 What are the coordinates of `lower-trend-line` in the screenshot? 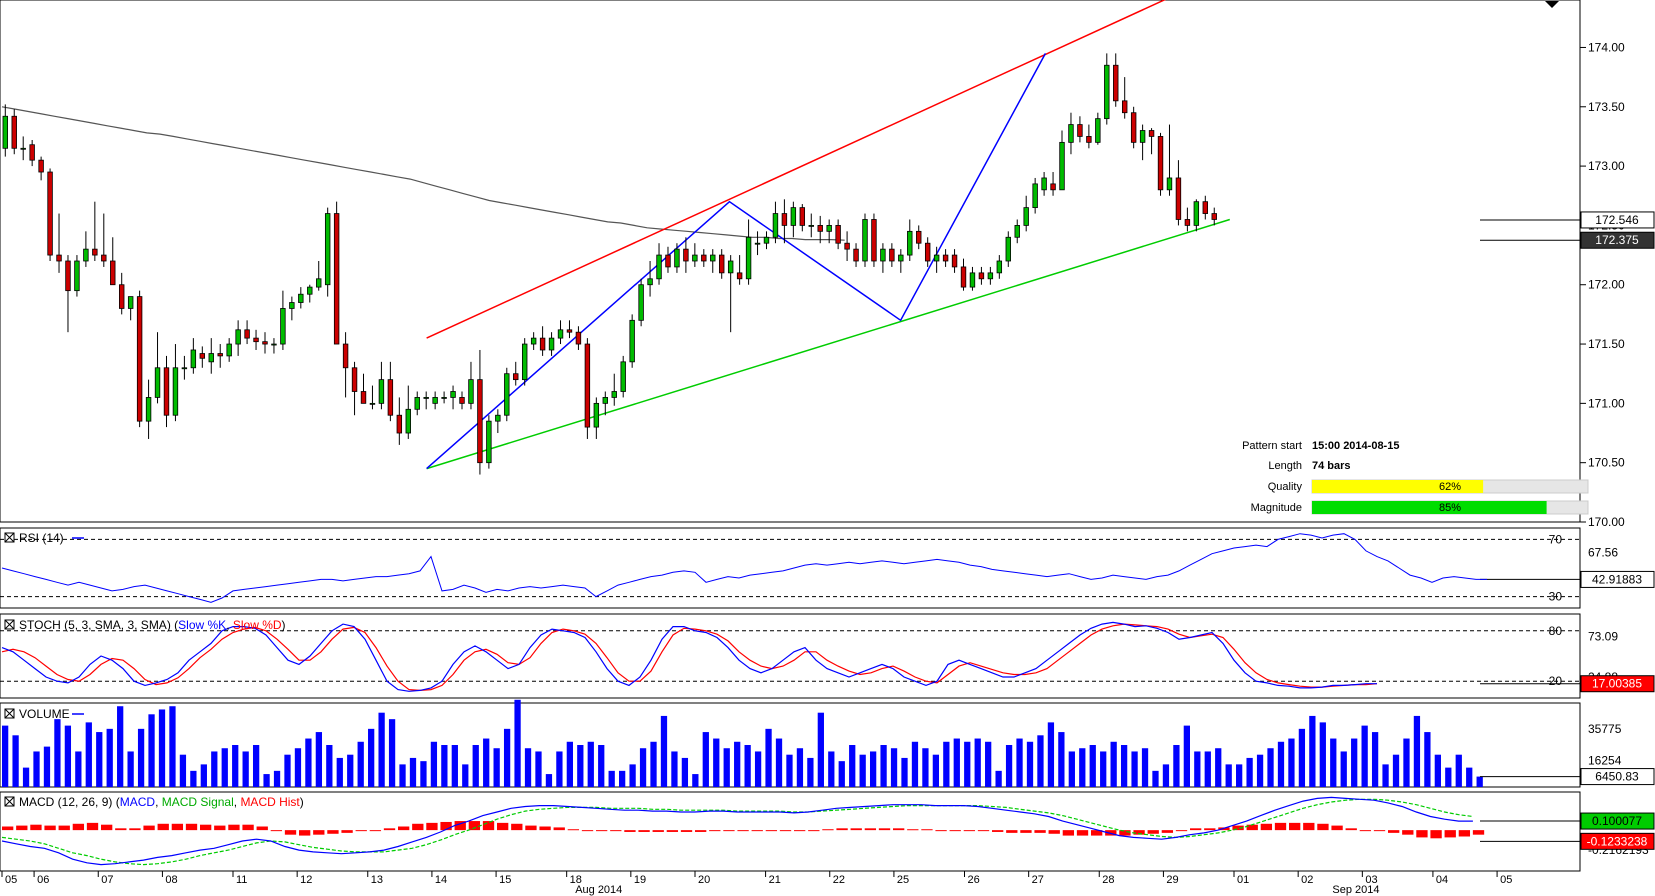 It's located at (828, 344).